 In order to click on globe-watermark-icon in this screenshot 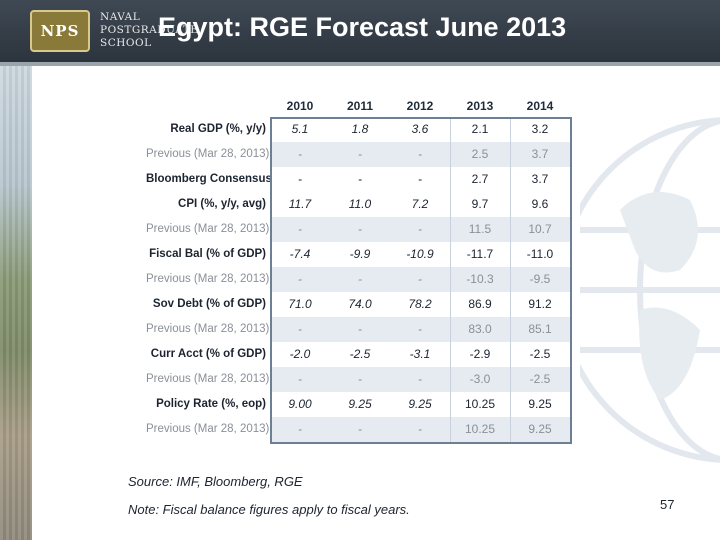, I will do `click(650, 290)`.